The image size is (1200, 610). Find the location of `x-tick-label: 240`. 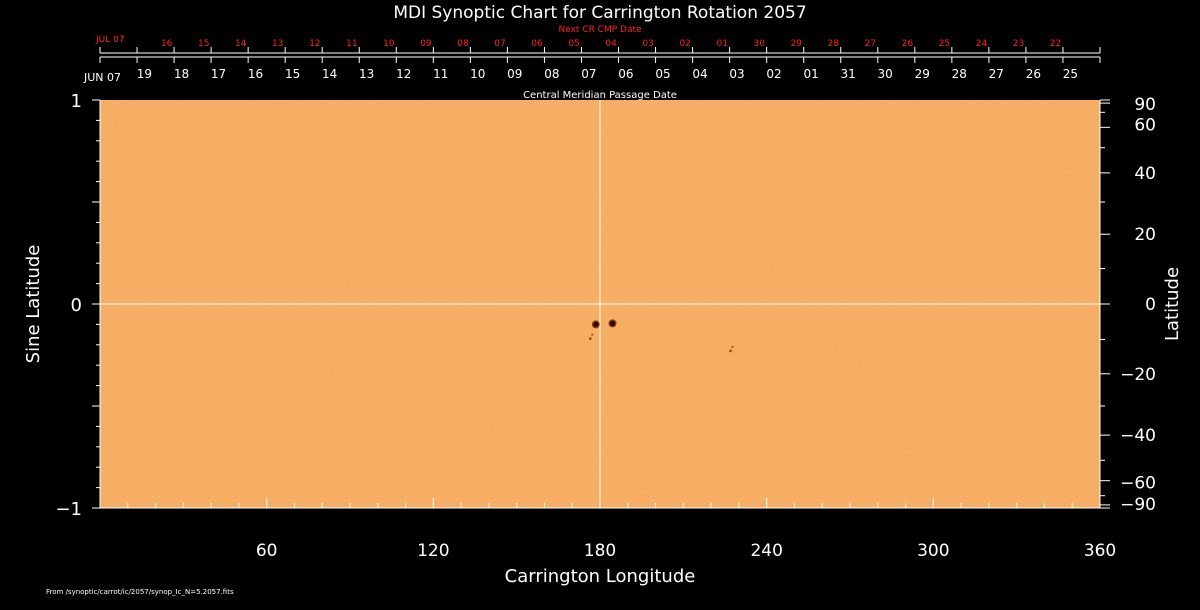

x-tick-label: 240 is located at coordinates (766, 551).